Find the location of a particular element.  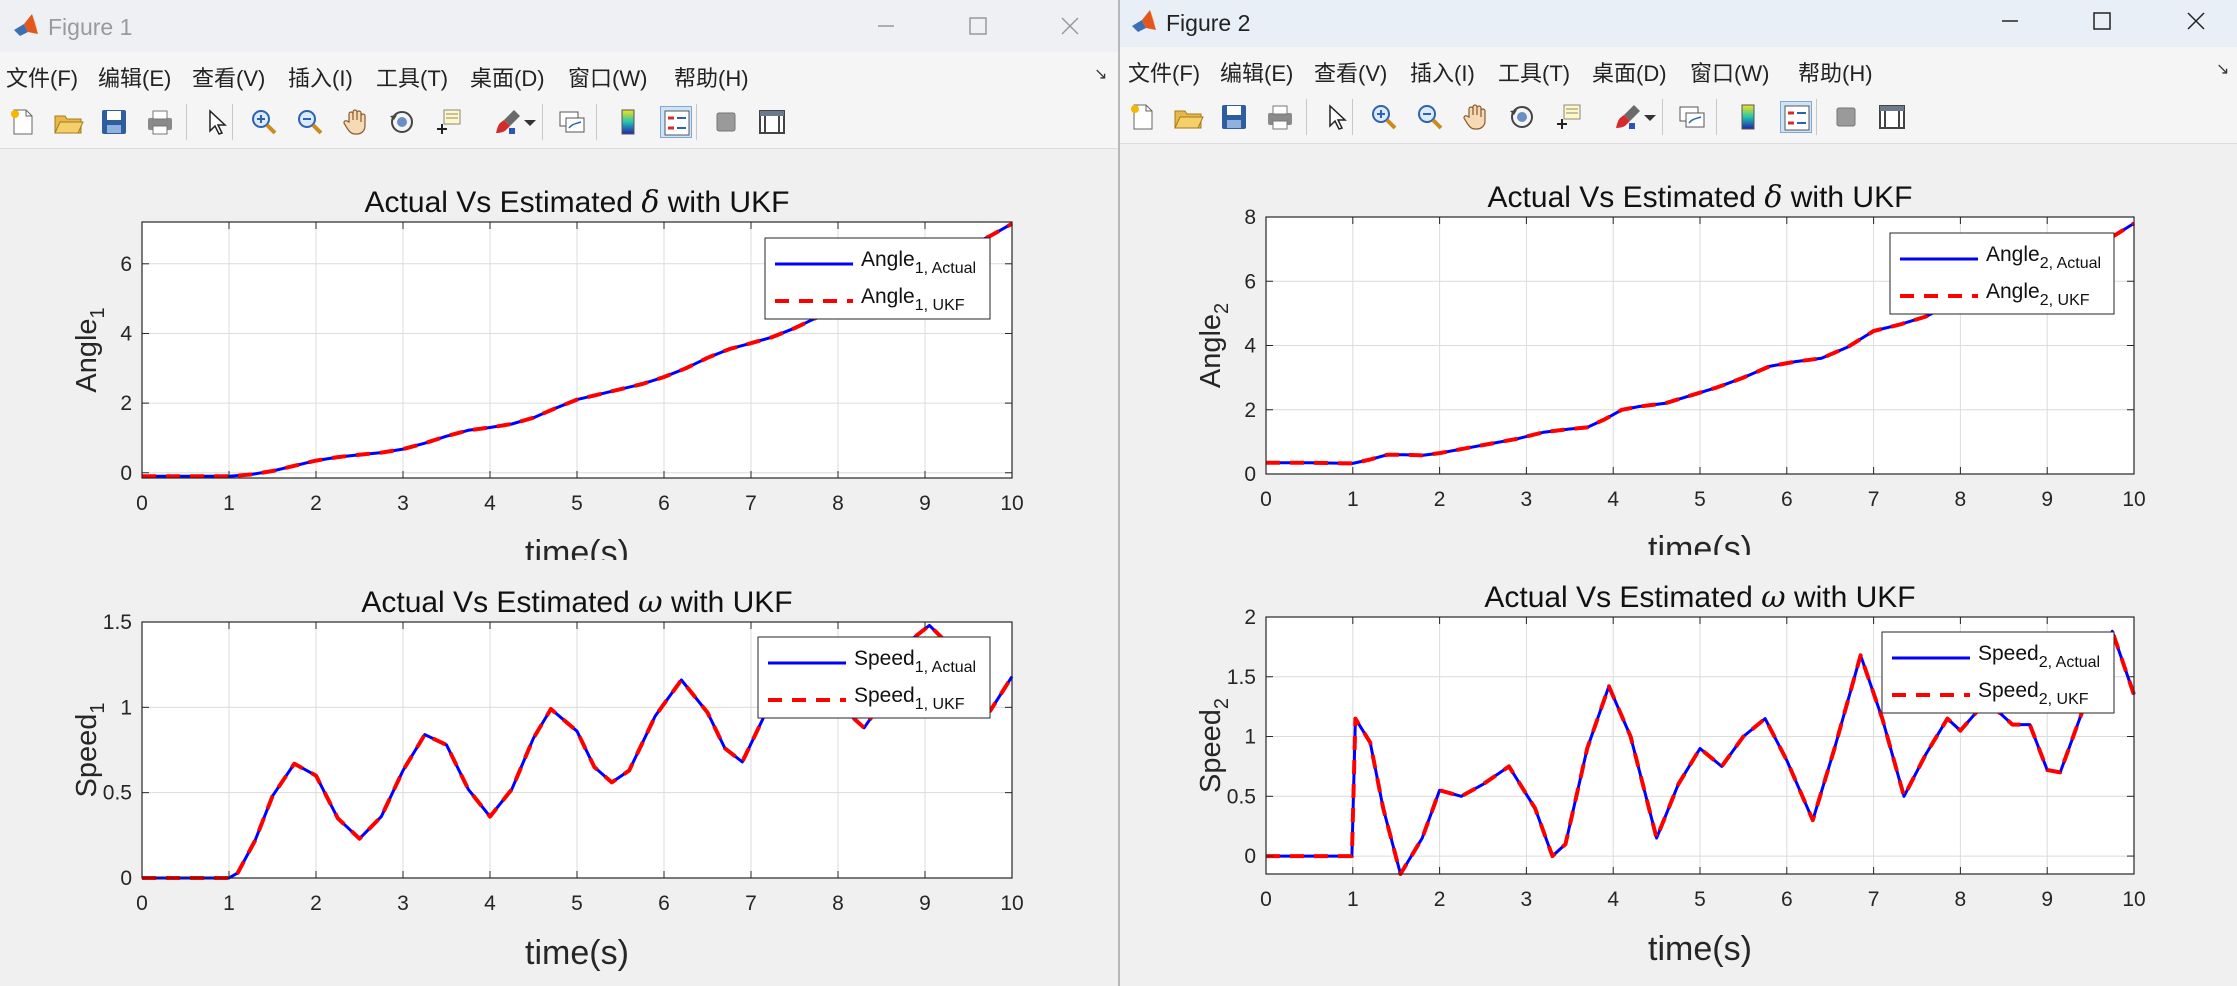

x-tick-label: 7 is located at coordinates (751, 503).